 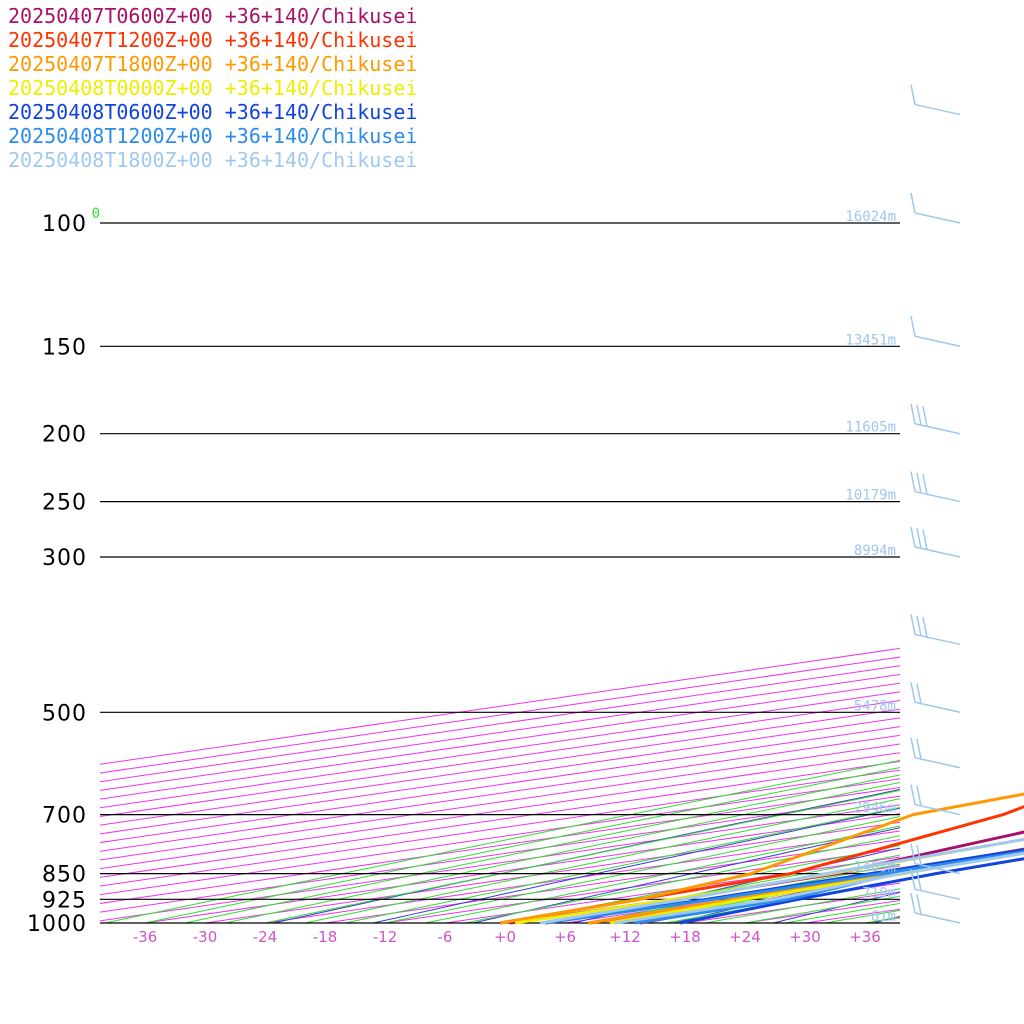 I want to click on height-label: 2946m, so click(x=875, y=809).